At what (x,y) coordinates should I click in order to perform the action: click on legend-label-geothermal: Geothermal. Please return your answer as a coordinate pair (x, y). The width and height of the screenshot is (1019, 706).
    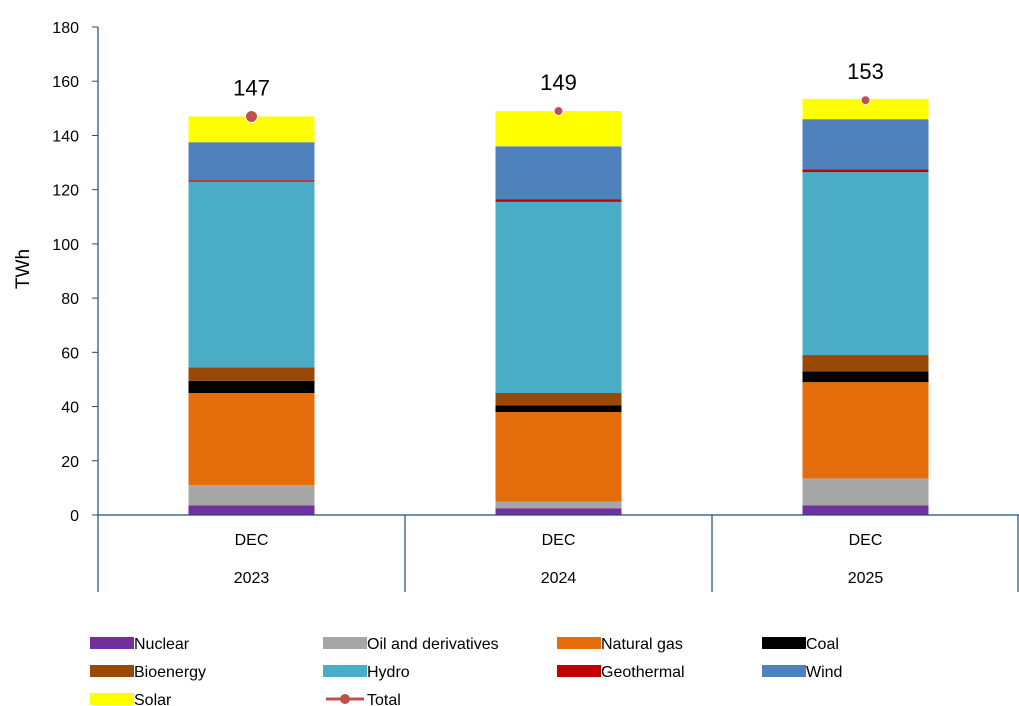
    Looking at the image, I should click on (643, 672).